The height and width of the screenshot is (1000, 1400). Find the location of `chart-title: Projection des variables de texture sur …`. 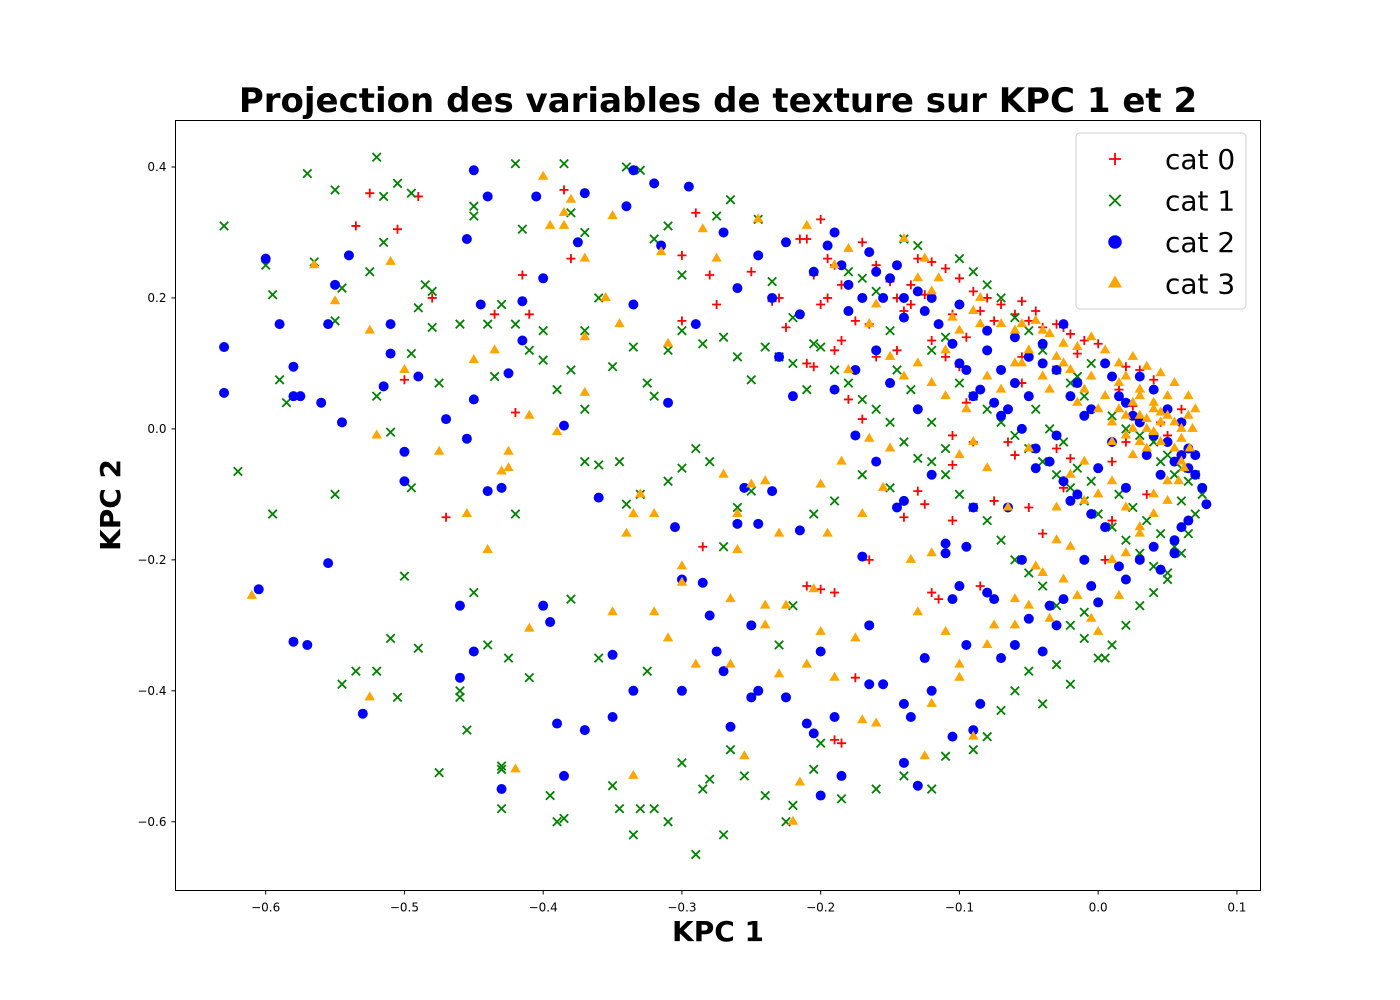

chart-title: Projection des variables de texture sur … is located at coordinates (718, 101).